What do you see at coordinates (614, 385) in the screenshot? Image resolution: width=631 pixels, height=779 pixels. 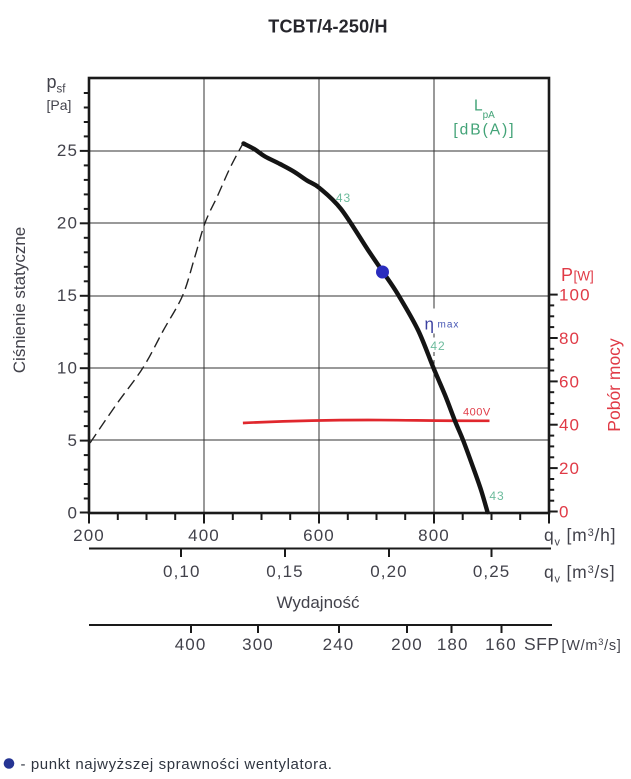 I see `svg-text: Pobór mocy` at bounding box center [614, 385].